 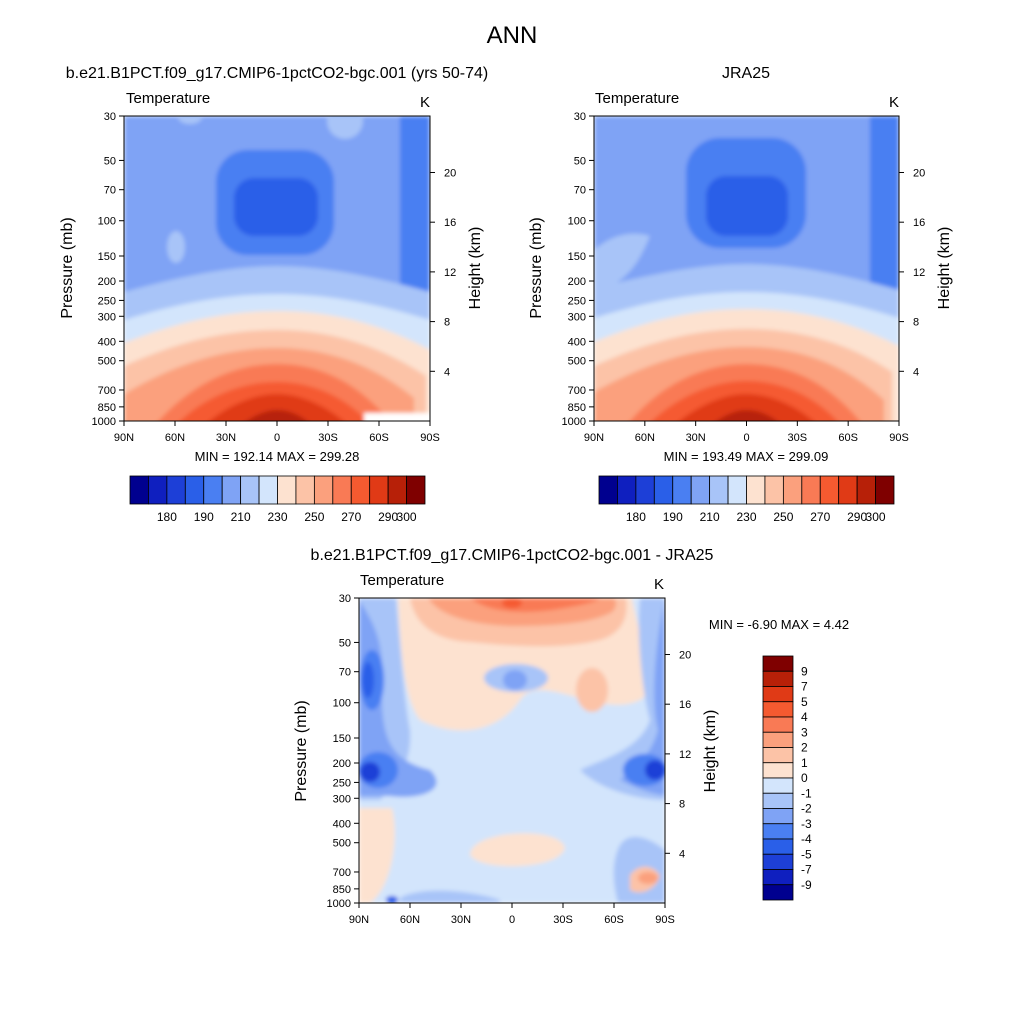 I want to click on colorbar-label: -2, so click(x=806, y=809).